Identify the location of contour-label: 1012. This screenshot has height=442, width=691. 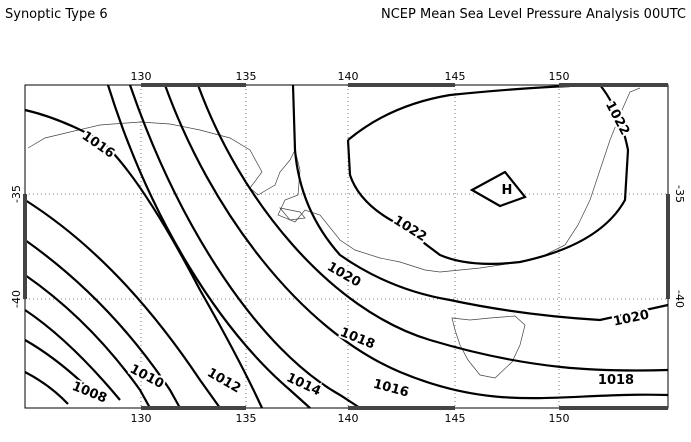
(223, 380).